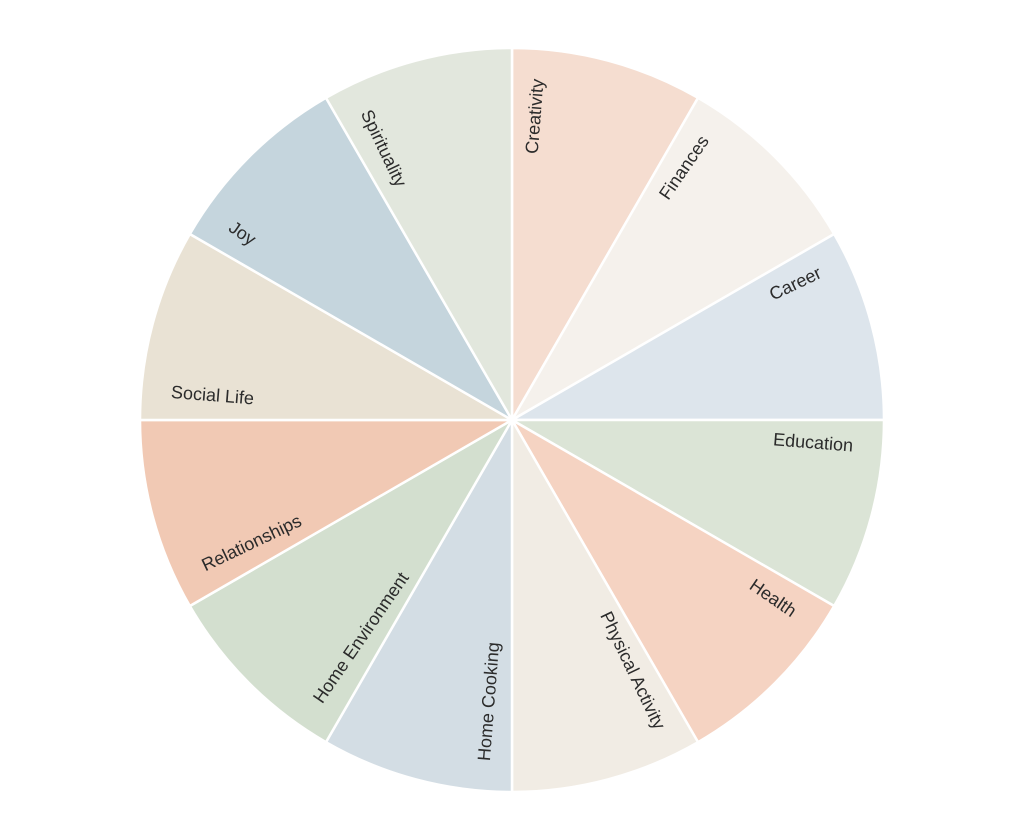 The width and height of the screenshot is (1024, 838). Describe the element at coordinates (419, 235) in the screenshot. I see `slice-spirituality` at that location.